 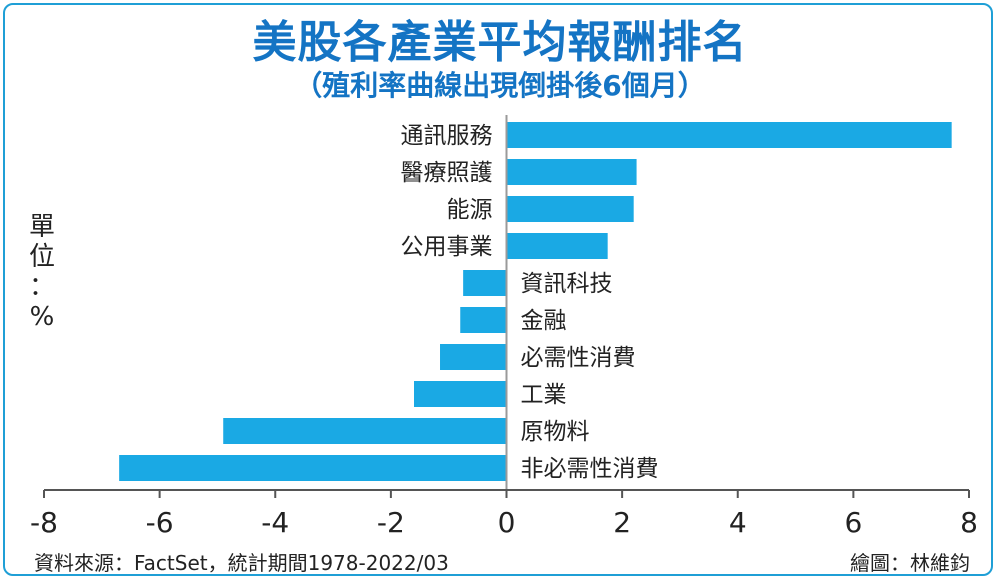 What do you see at coordinates (44, 522) in the screenshot?
I see `x-tick-label: -8` at bounding box center [44, 522].